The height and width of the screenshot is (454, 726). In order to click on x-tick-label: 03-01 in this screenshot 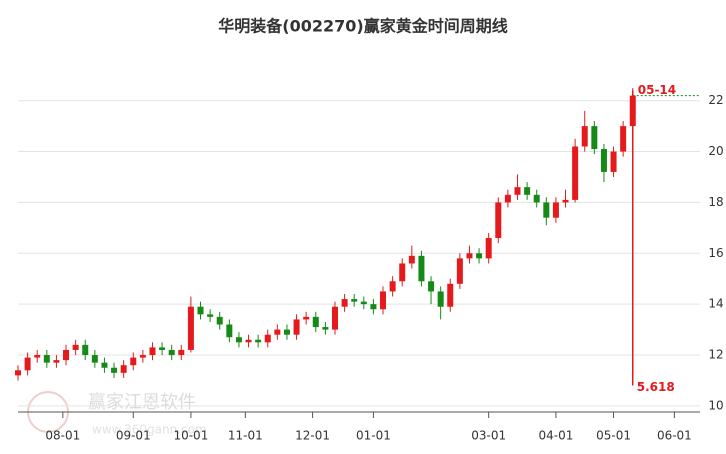, I will do `click(488, 436)`.